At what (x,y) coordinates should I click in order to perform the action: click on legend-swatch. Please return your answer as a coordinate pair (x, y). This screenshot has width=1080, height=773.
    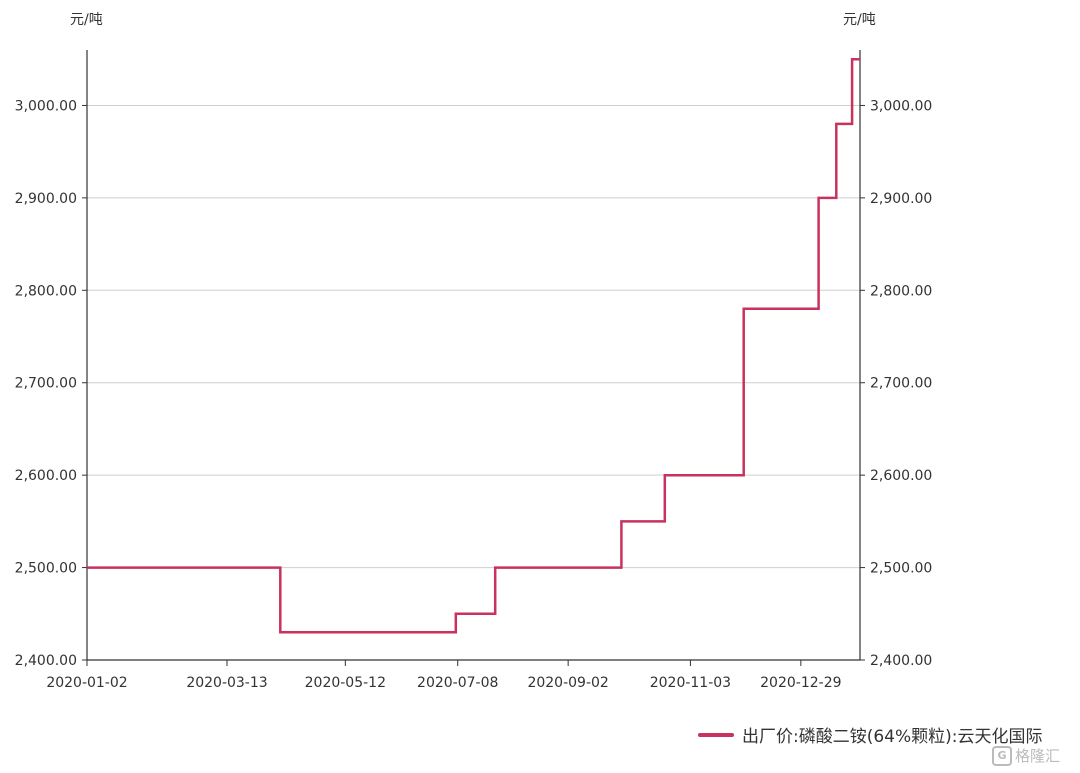
    Looking at the image, I should click on (716, 734).